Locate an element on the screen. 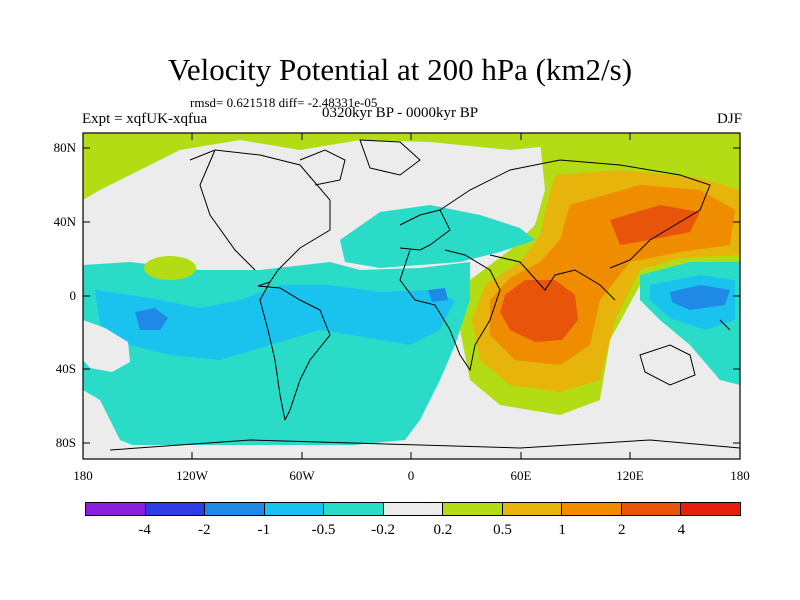 The width and height of the screenshot is (800, 600). colorbar-label: 2 is located at coordinates (621, 530).